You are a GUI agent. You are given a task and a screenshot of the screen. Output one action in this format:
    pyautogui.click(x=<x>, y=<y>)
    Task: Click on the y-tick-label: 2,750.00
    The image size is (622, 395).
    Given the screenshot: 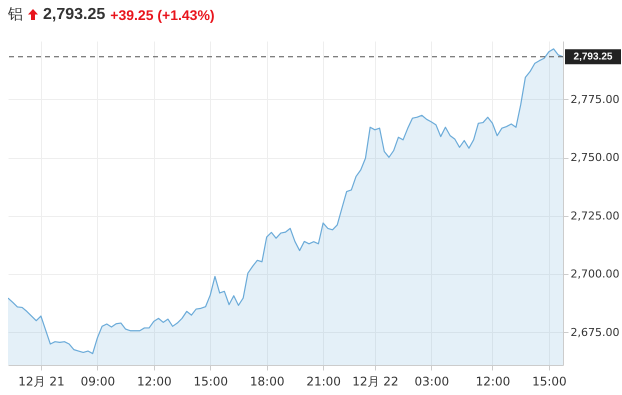 What is the action you would take?
    pyautogui.click(x=595, y=157)
    